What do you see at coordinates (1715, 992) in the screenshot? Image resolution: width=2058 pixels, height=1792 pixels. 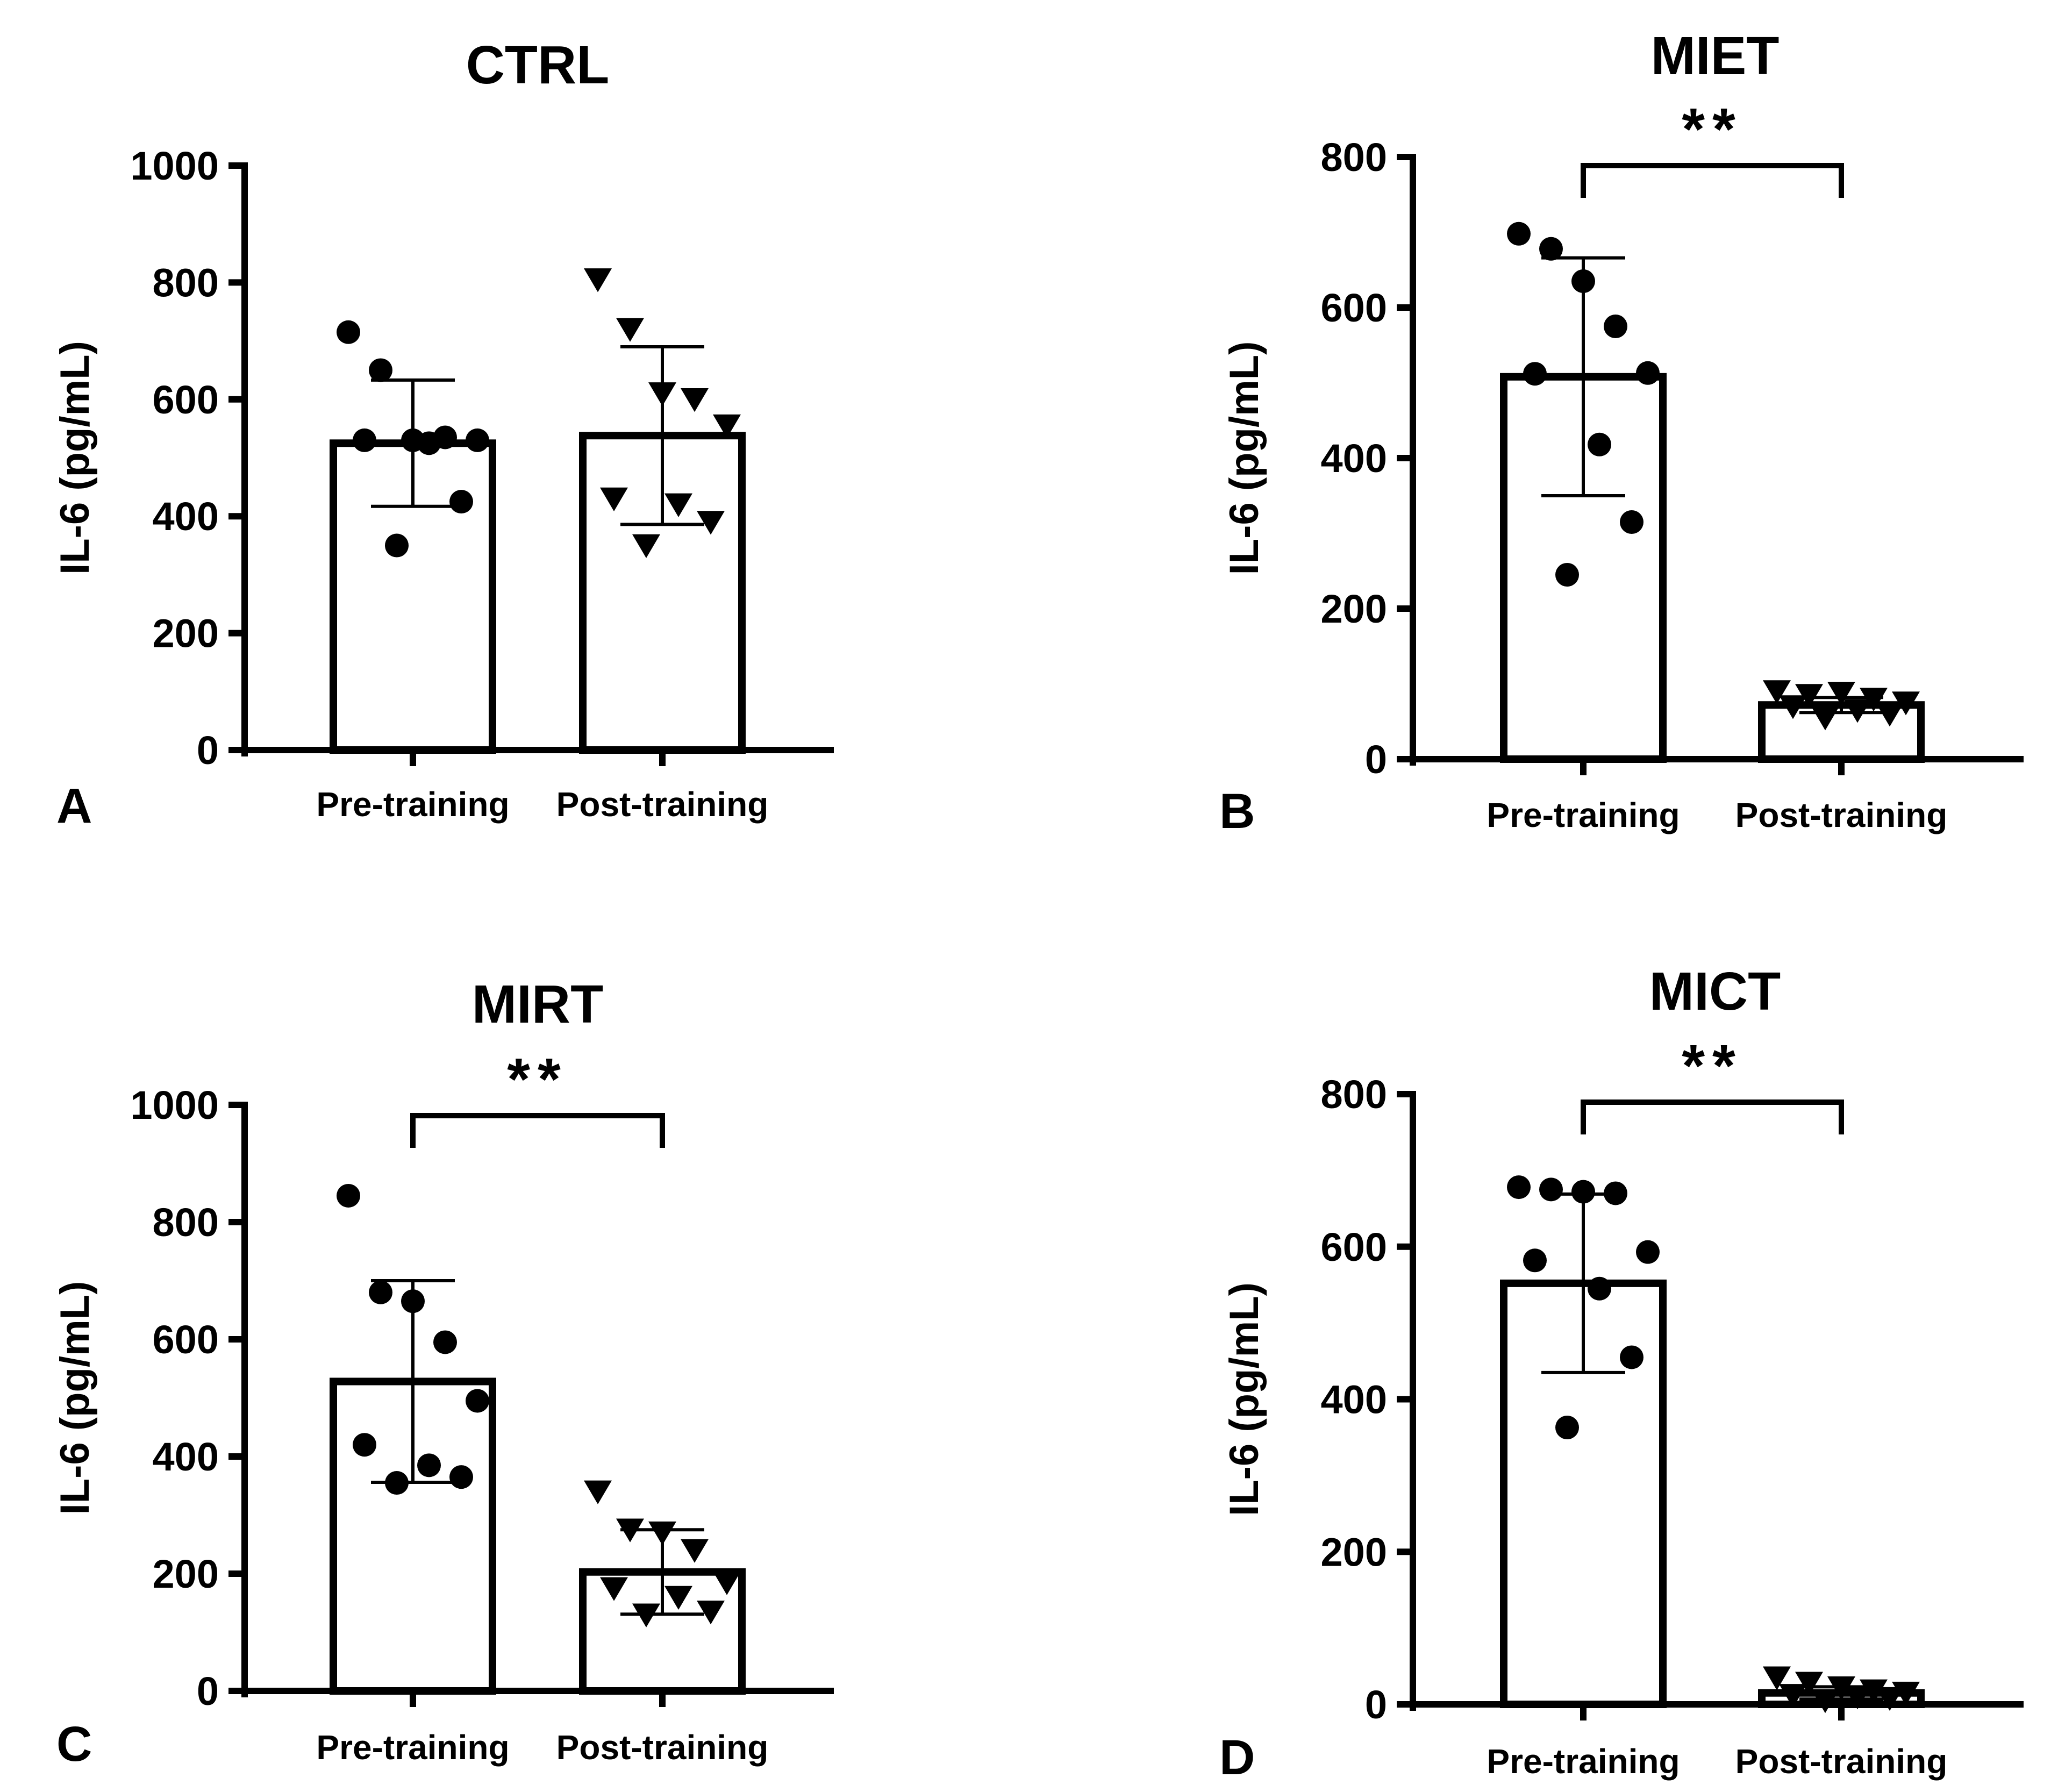 I see `panel-title: MICT` at bounding box center [1715, 992].